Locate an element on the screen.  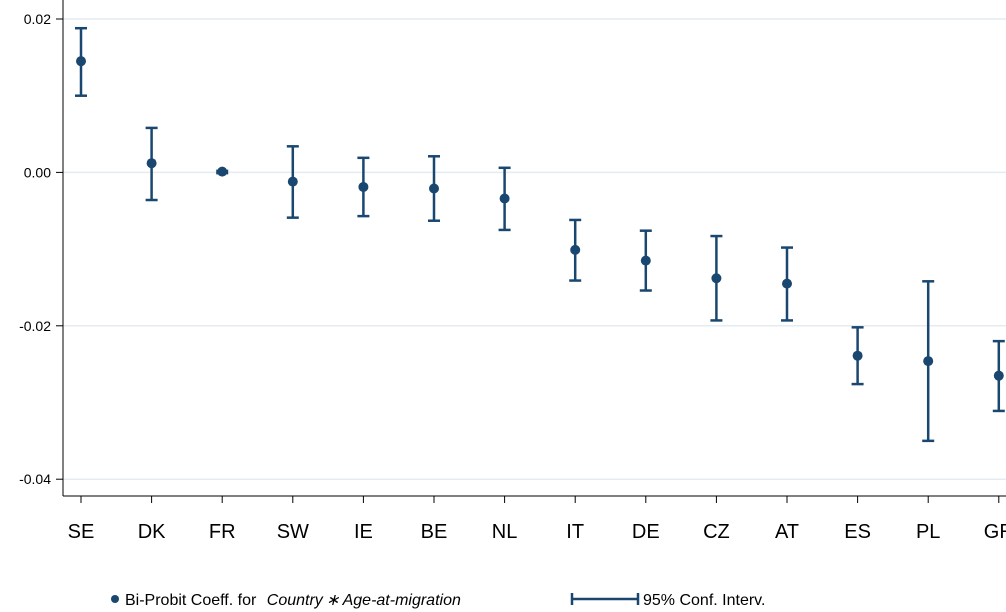
x-tick-label: SW is located at coordinates (293, 532).